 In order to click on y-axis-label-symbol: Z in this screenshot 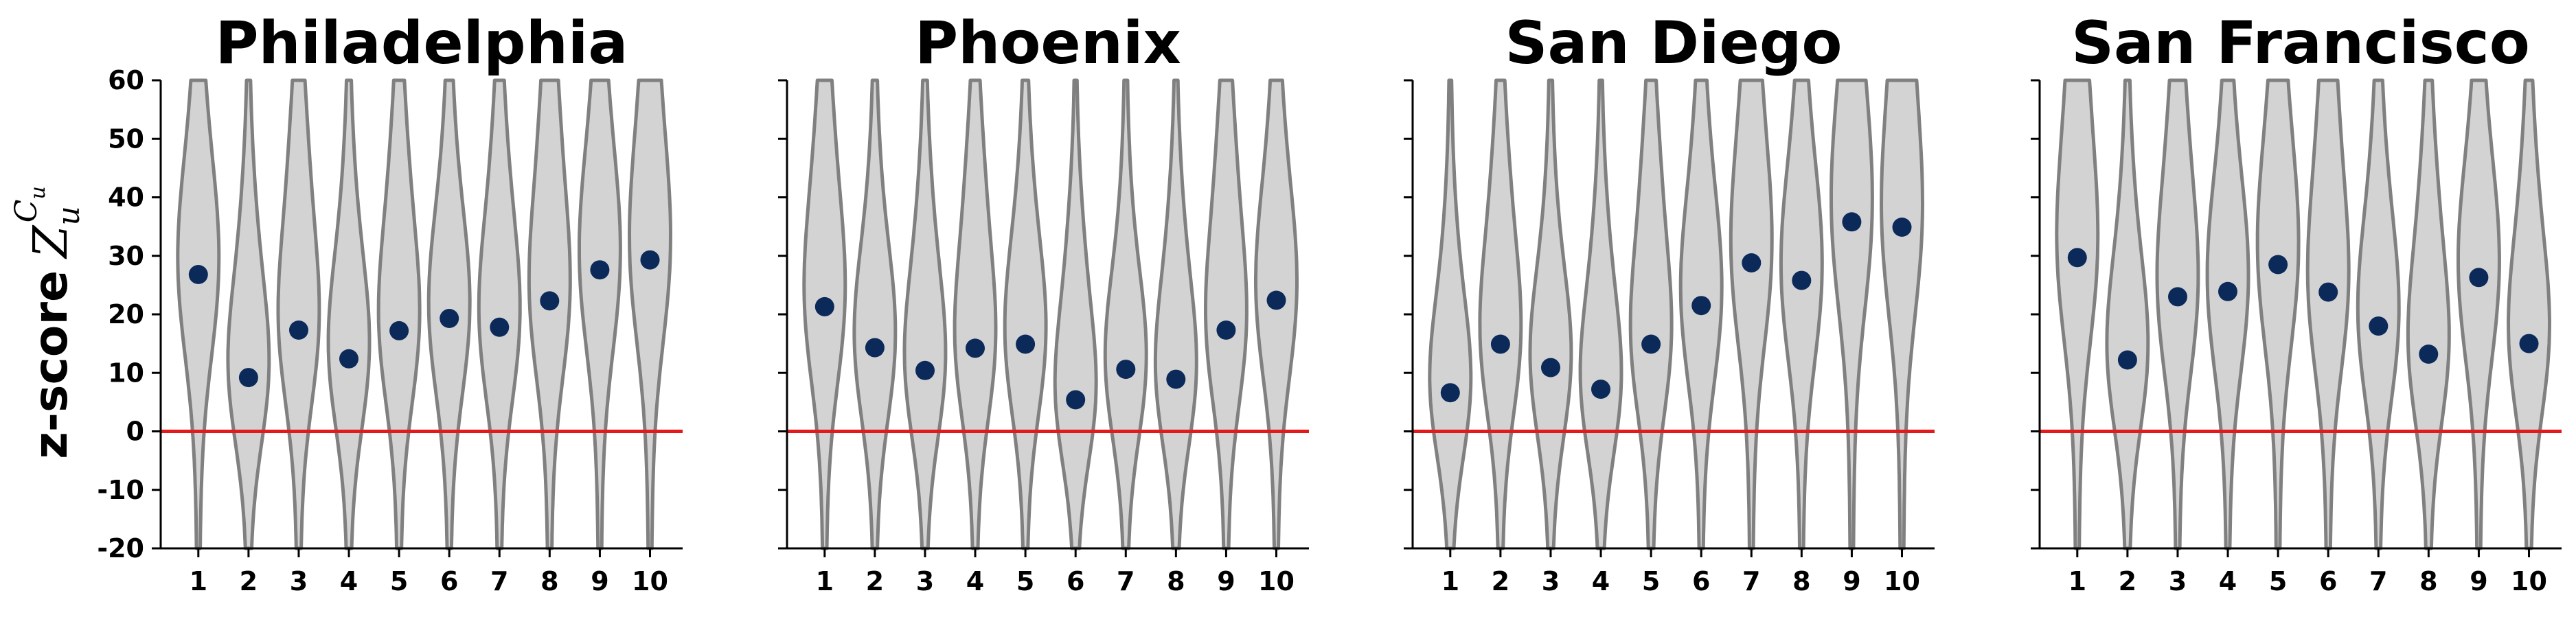, I will do `click(51, 242)`.